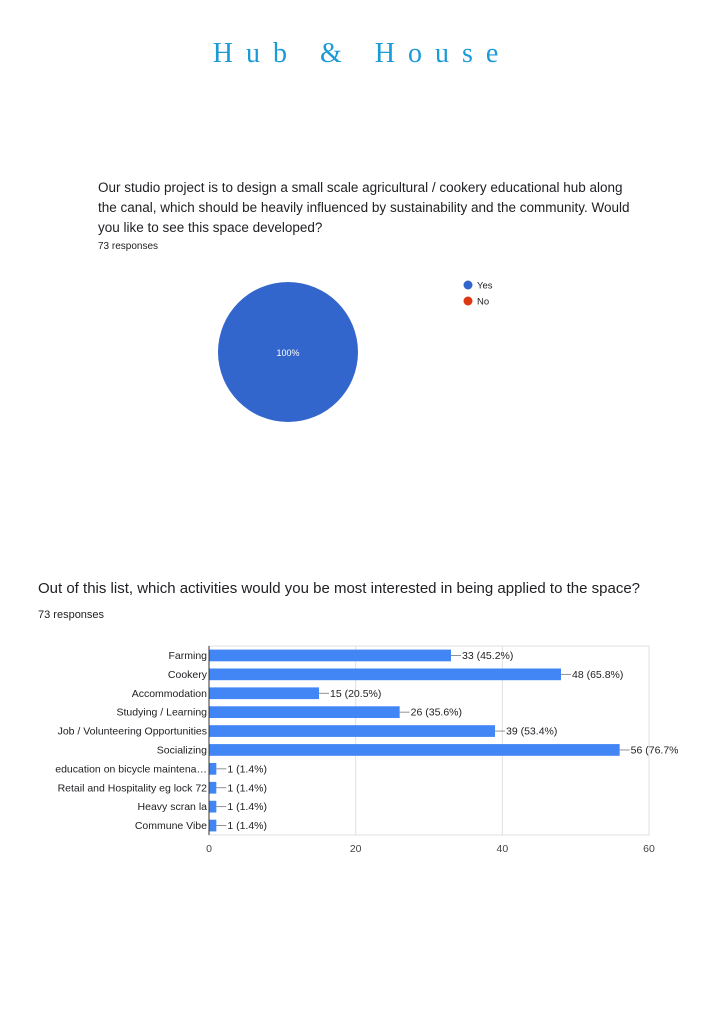  What do you see at coordinates (436, 713) in the screenshot?
I see `data-label: 26 (35.6%)` at bounding box center [436, 713].